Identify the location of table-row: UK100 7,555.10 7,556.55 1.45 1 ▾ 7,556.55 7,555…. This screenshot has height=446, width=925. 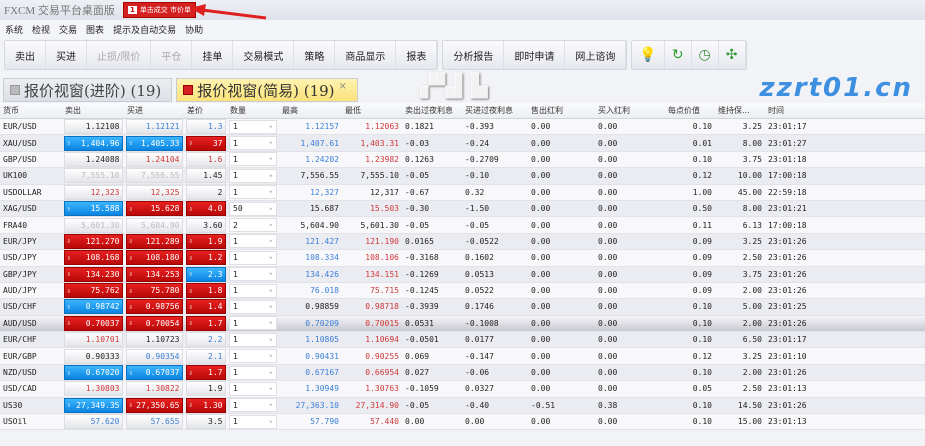
(462, 176).